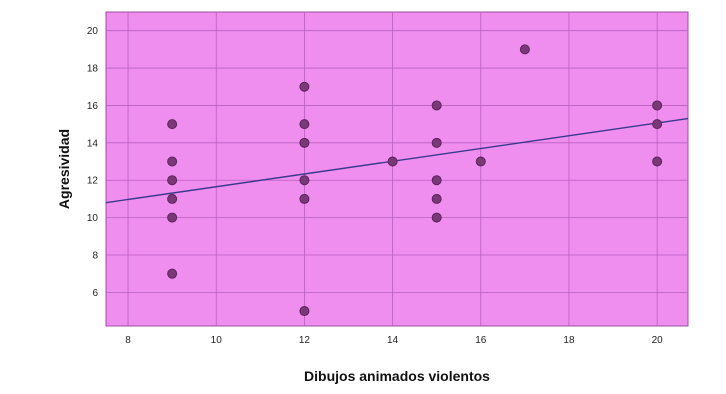 The height and width of the screenshot is (394, 726). What do you see at coordinates (569, 340) in the screenshot?
I see `x-tick-label: 18` at bounding box center [569, 340].